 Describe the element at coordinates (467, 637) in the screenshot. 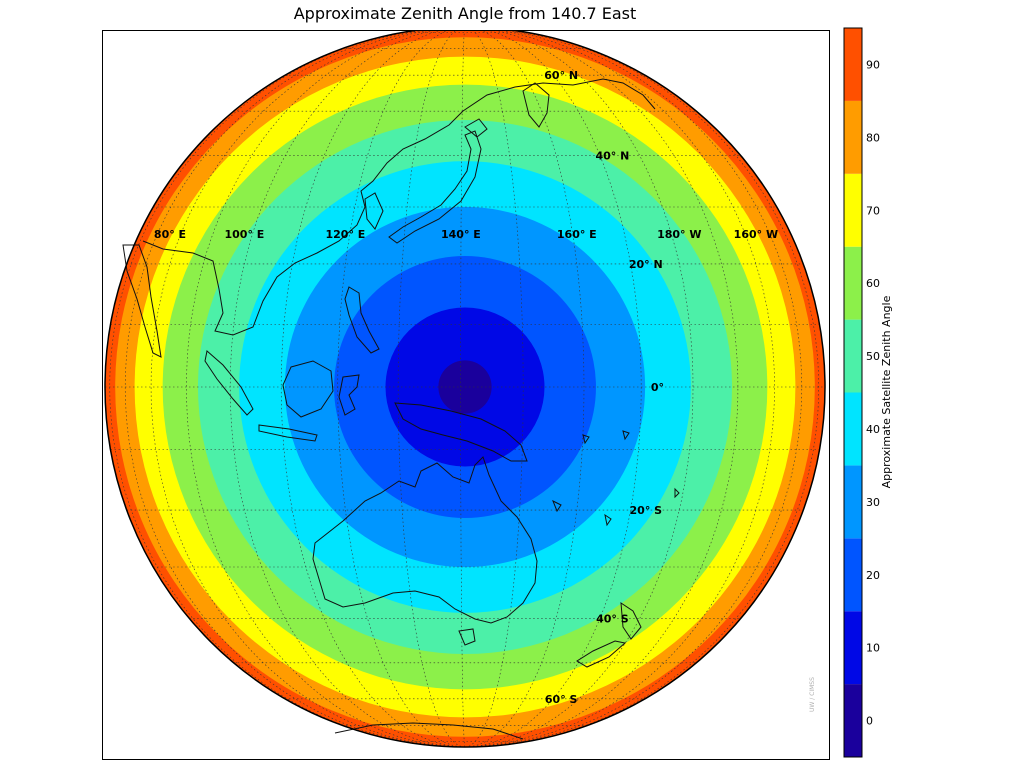

I see `tasmania-coastline` at that location.